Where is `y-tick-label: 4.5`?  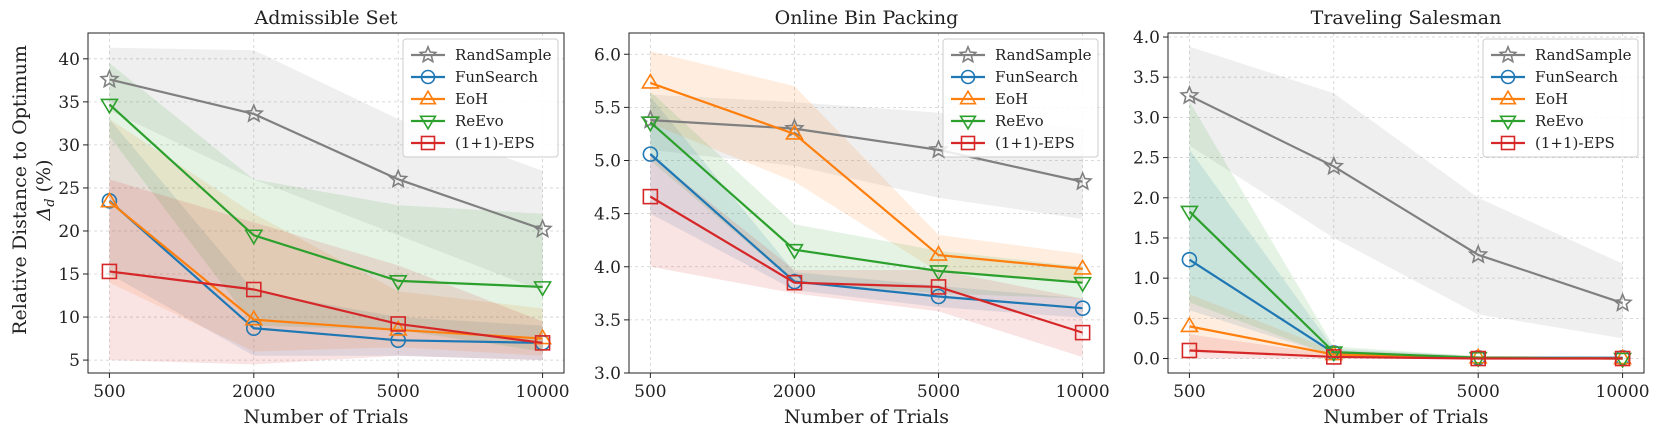
y-tick-label: 4.5 is located at coordinates (607, 215).